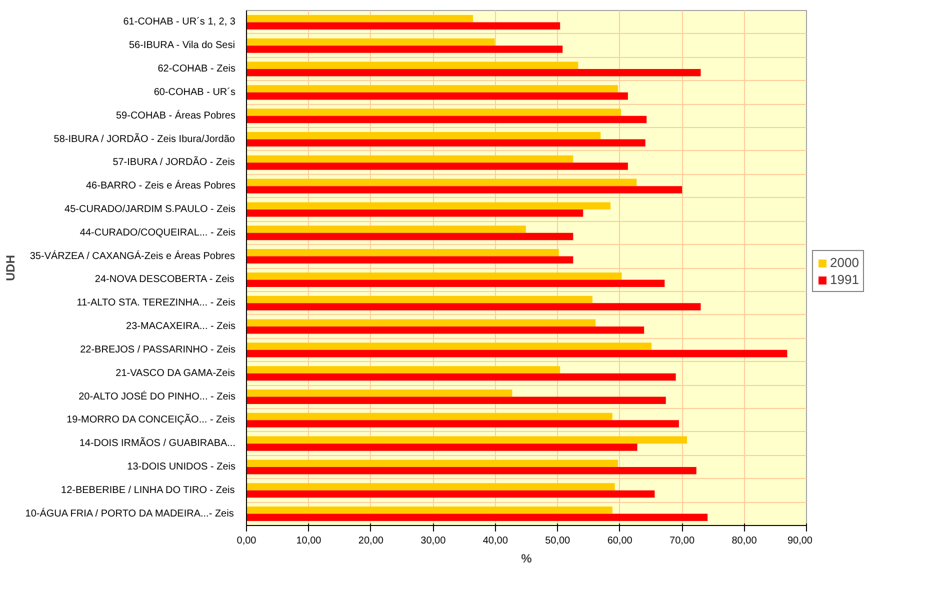 Image resolution: width=947 pixels, height=589 pixels. I want to click on x-tick-label: 10,00, so click(309, 541).